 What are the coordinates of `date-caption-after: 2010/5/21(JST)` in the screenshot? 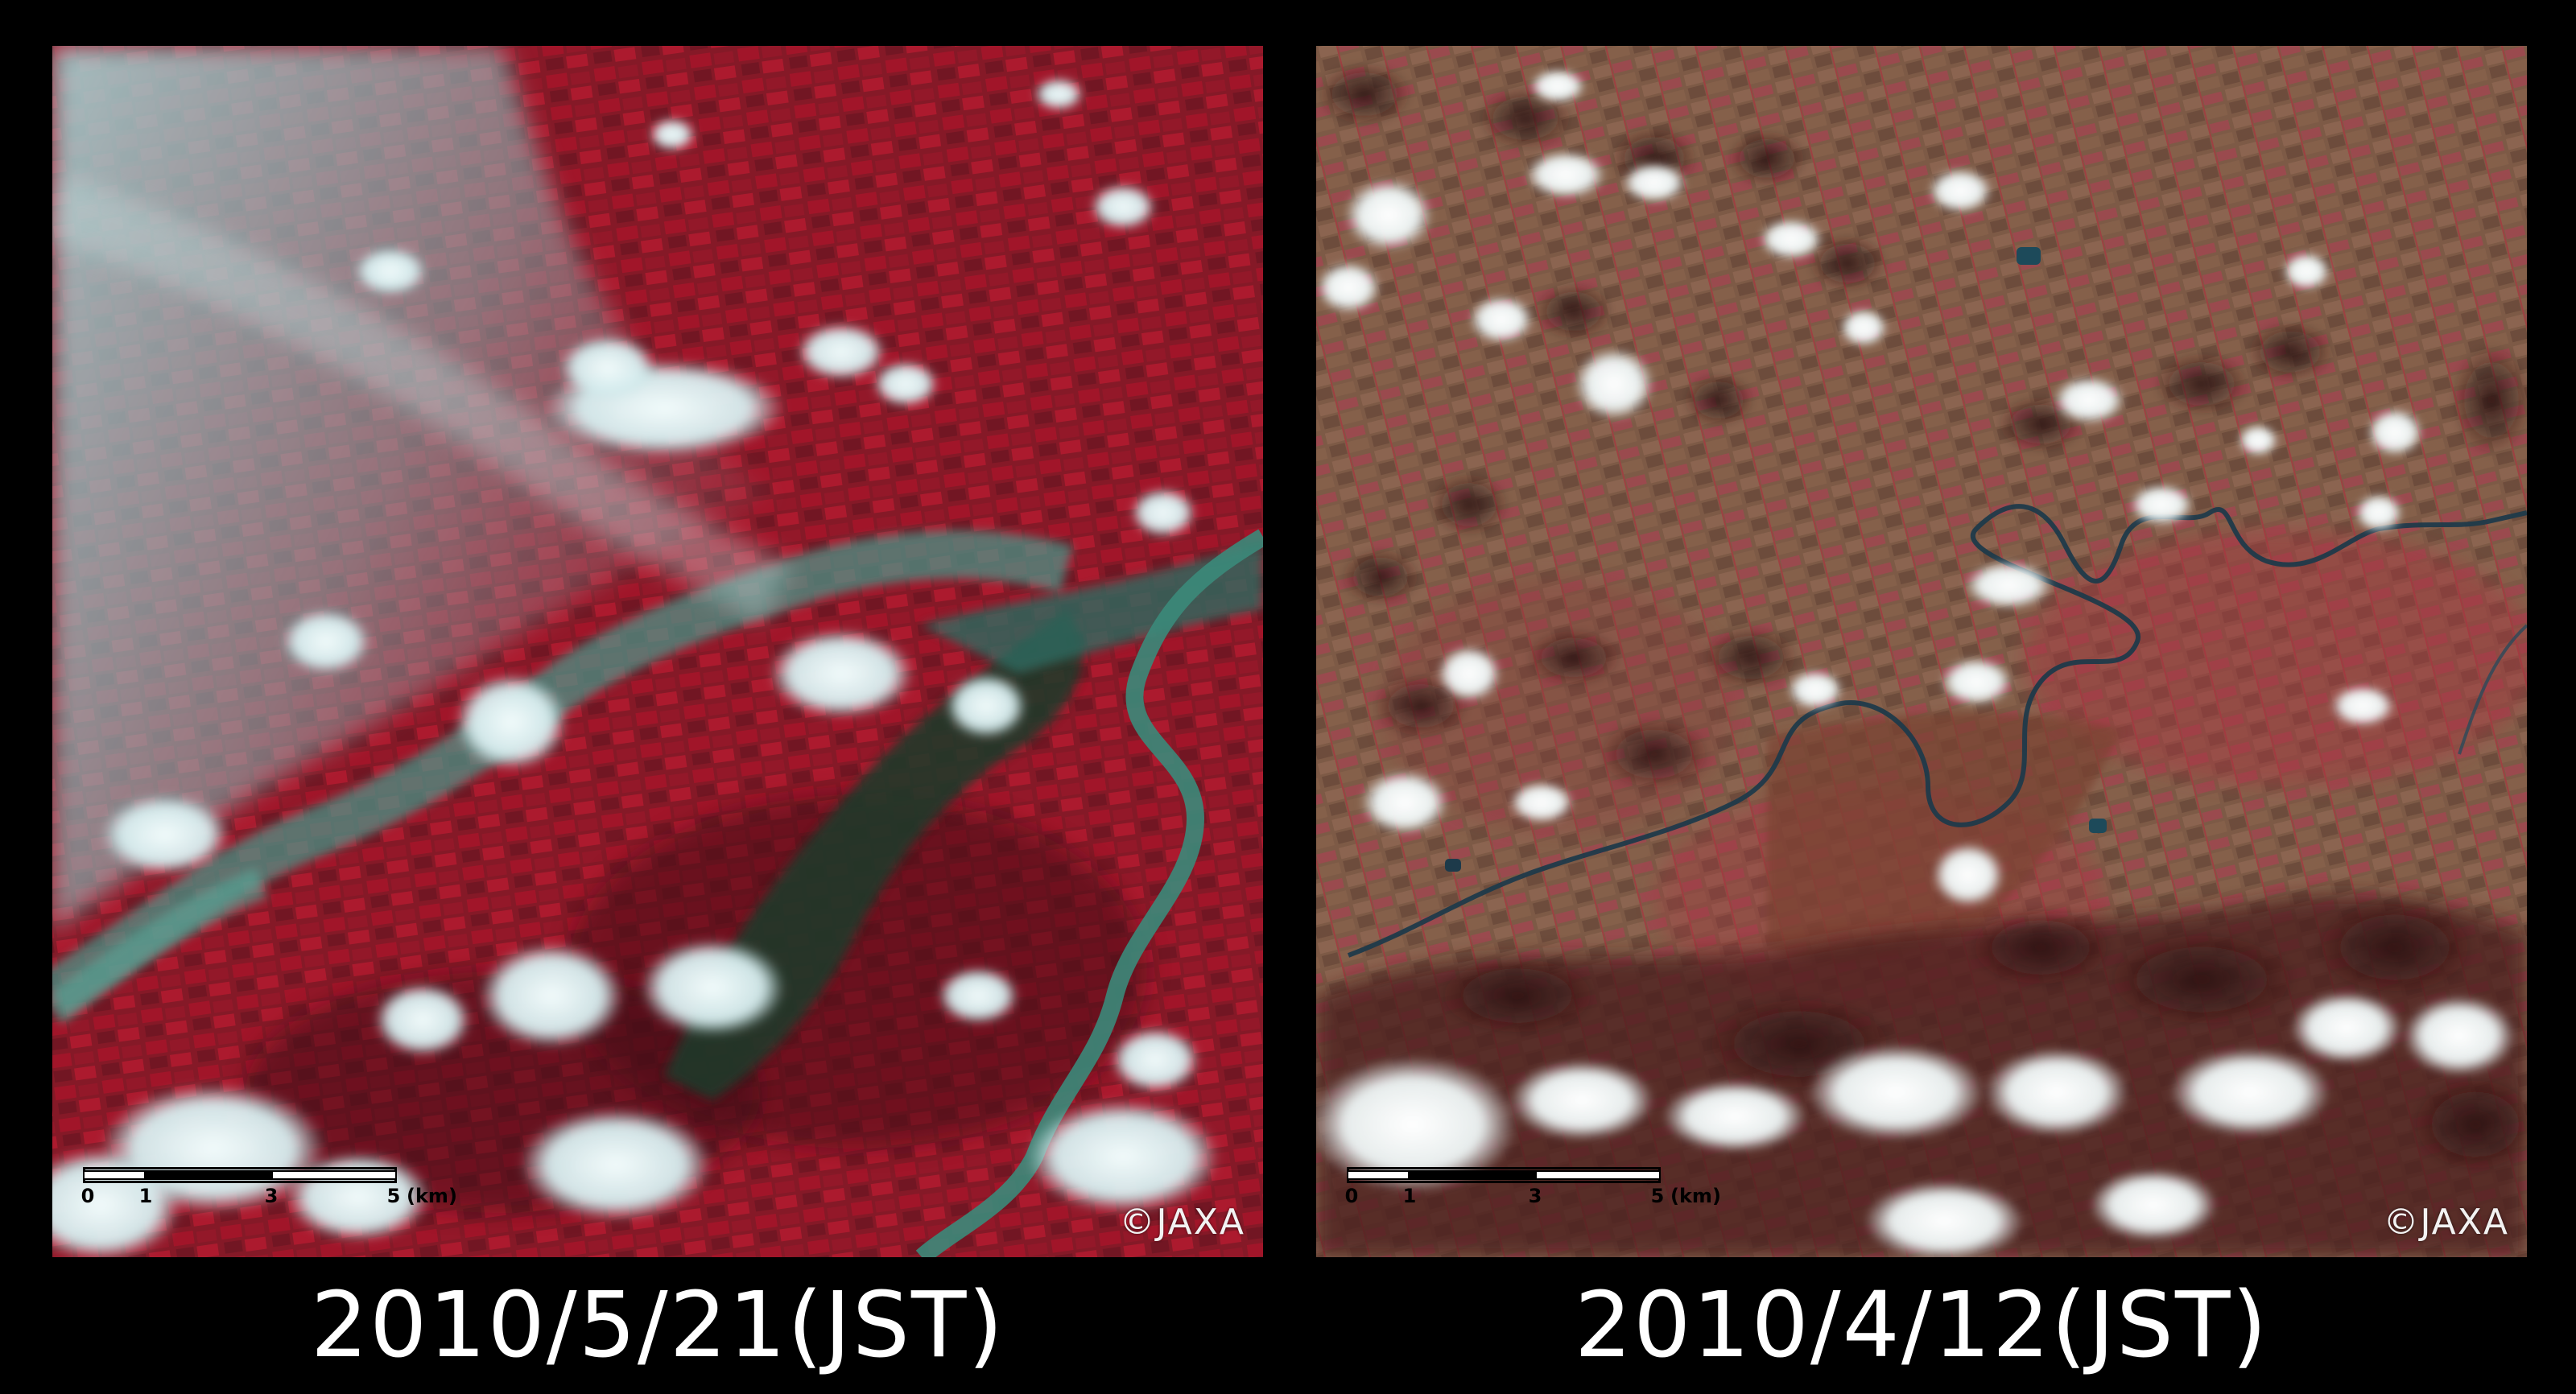 It's located at (657, 1325).